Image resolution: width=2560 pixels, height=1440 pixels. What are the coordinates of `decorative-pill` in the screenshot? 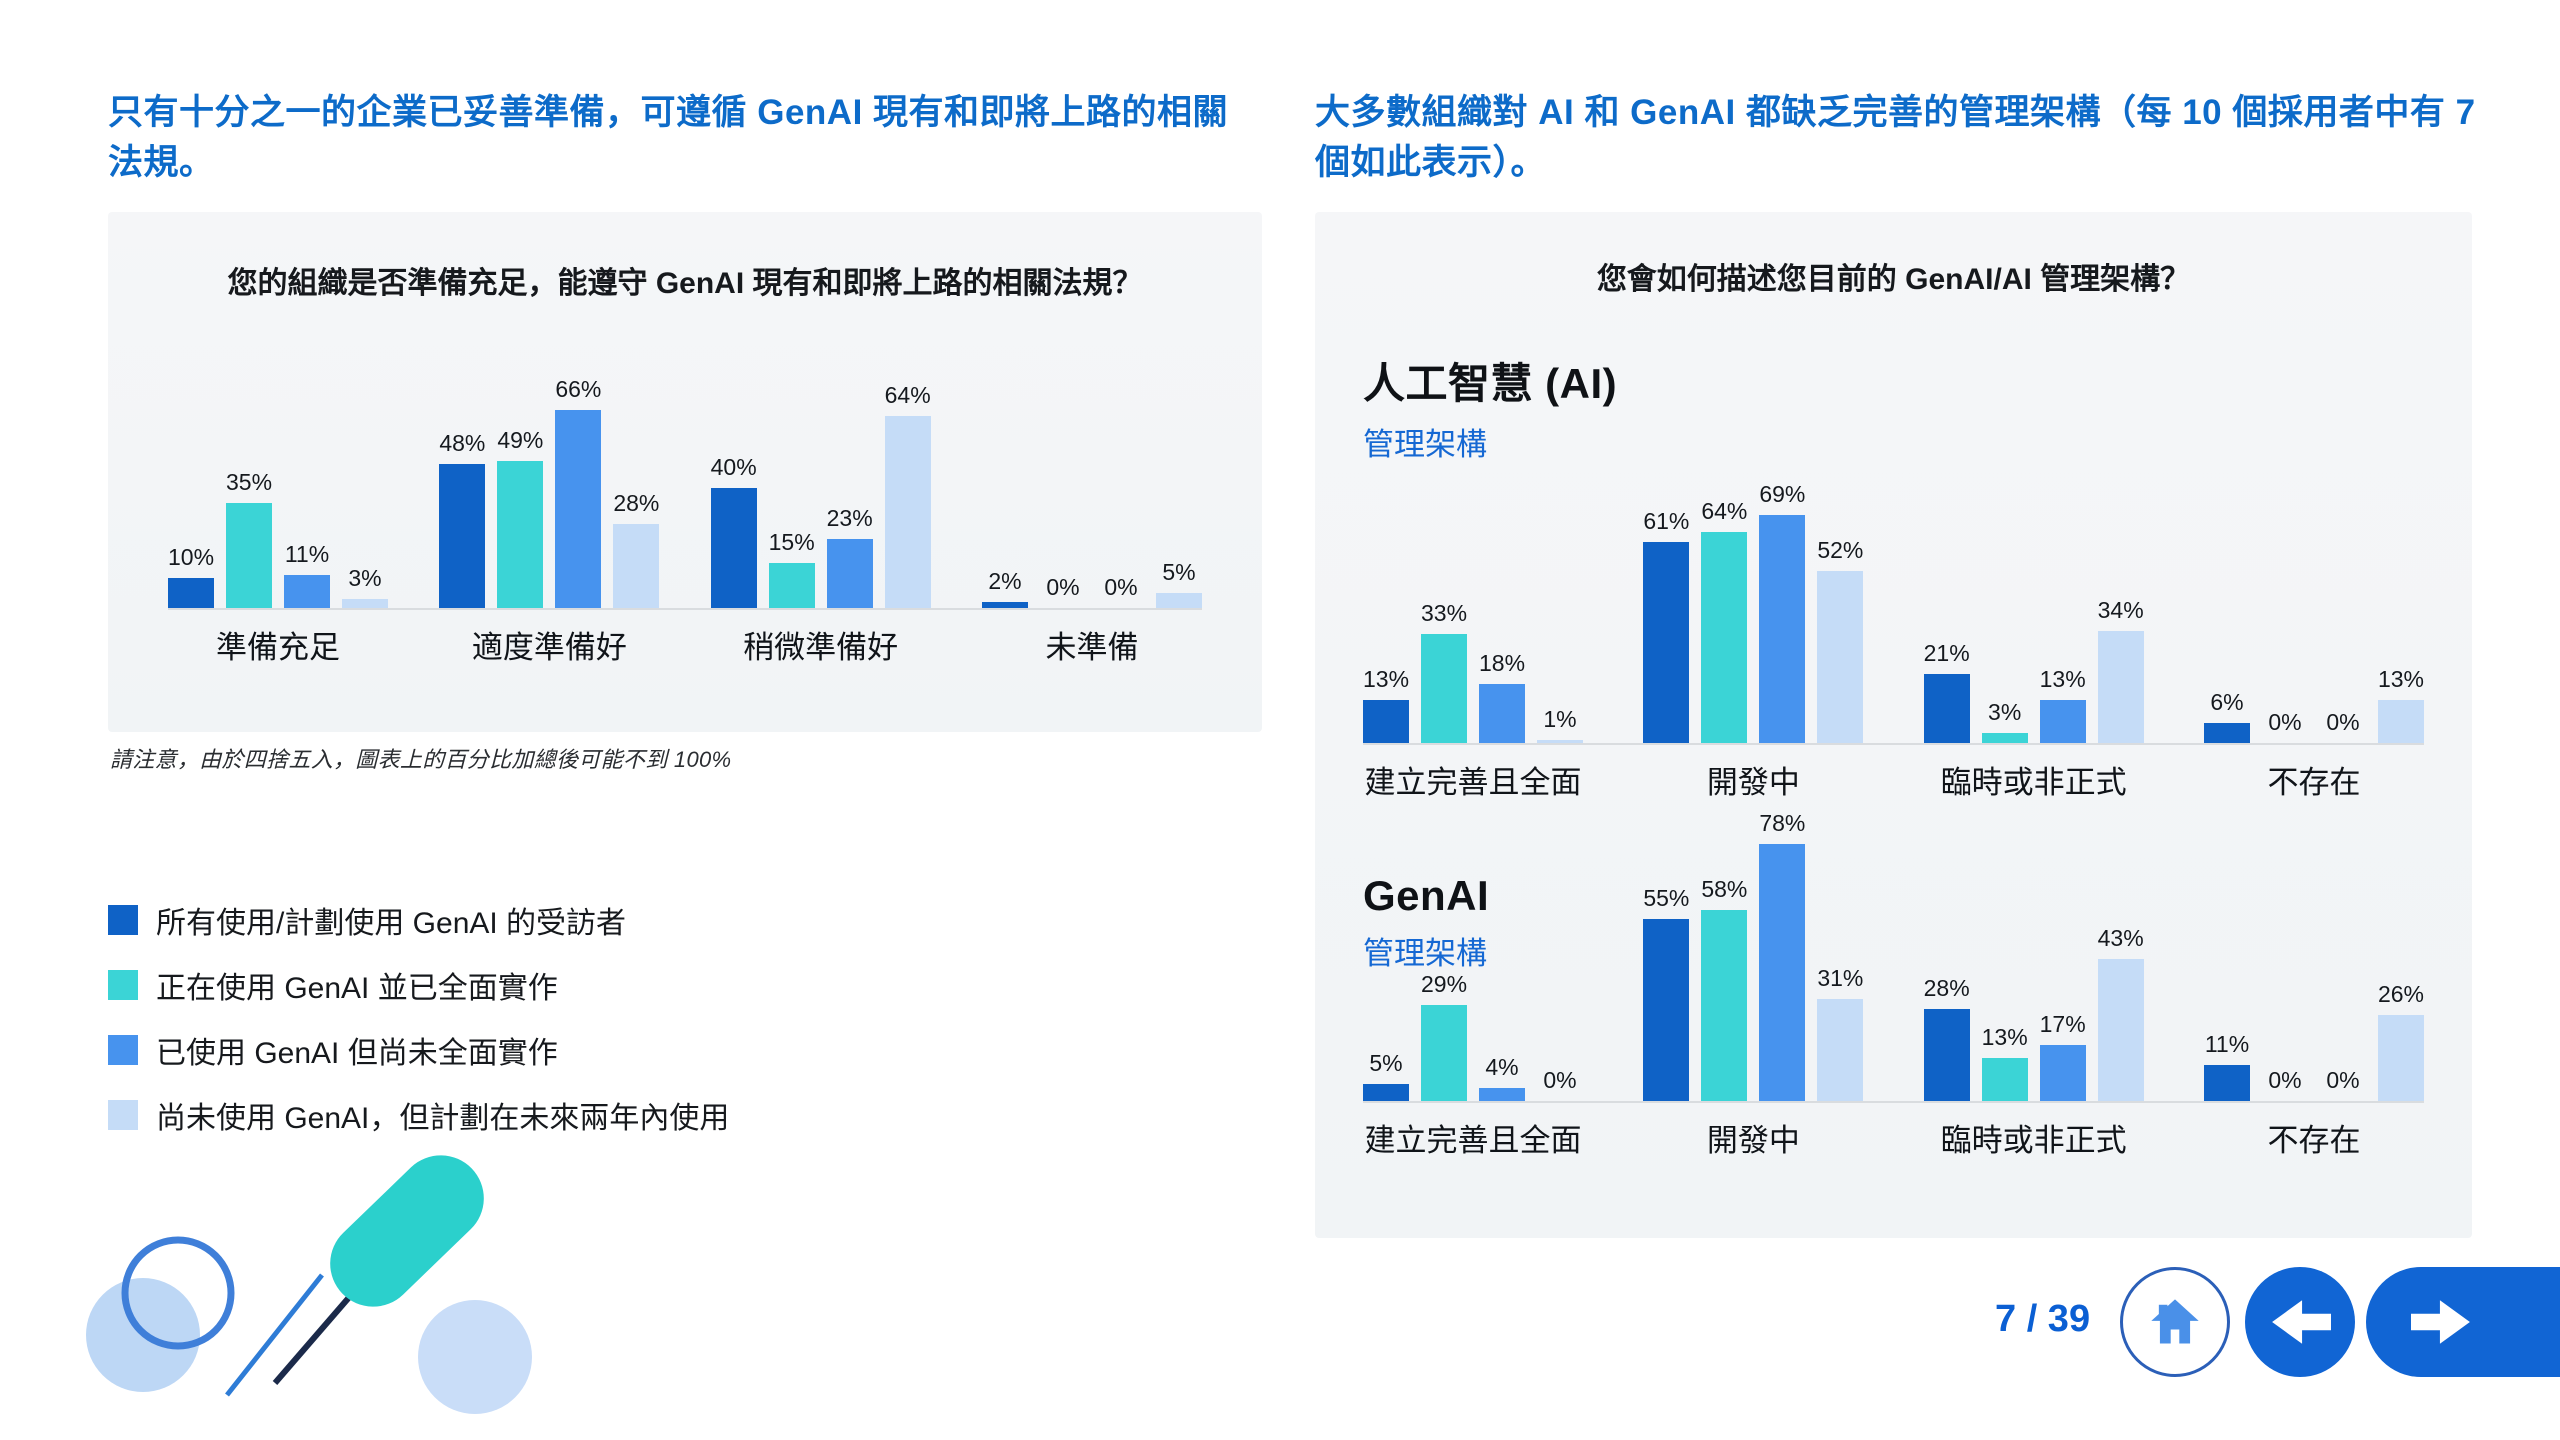 It's located at (407, 1231).